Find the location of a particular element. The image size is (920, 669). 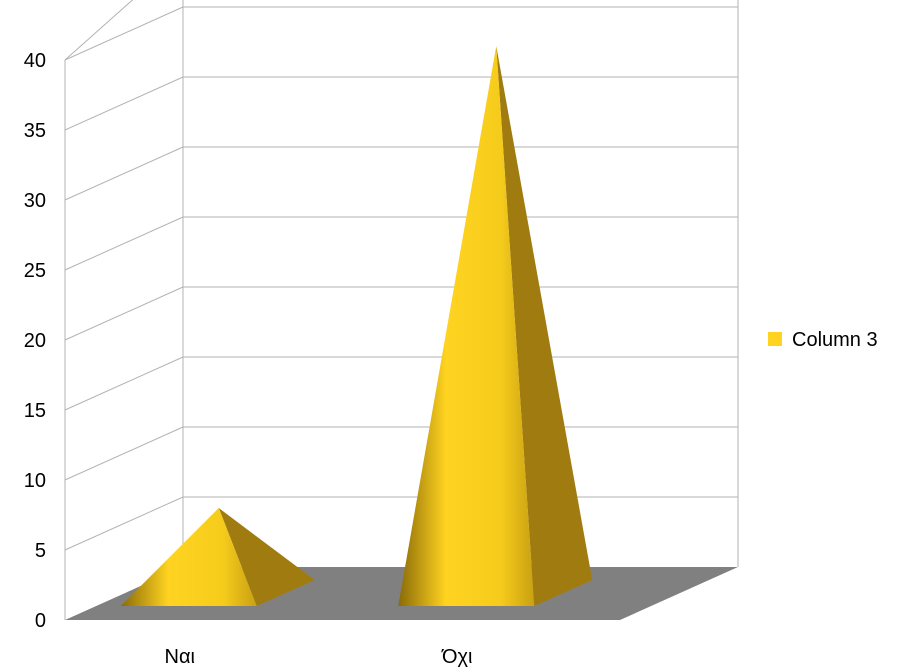

y-tick-label: 5 is located at coordinates (40, 551).